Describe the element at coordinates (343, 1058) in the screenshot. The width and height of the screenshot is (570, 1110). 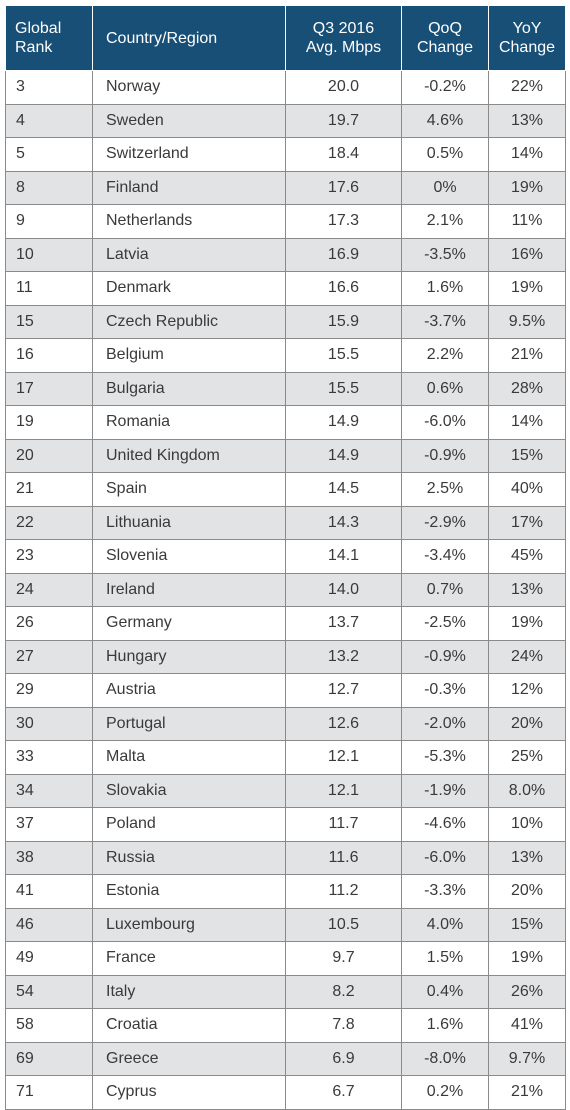
I see `cell-avg-mbps: 6.9` at that location.